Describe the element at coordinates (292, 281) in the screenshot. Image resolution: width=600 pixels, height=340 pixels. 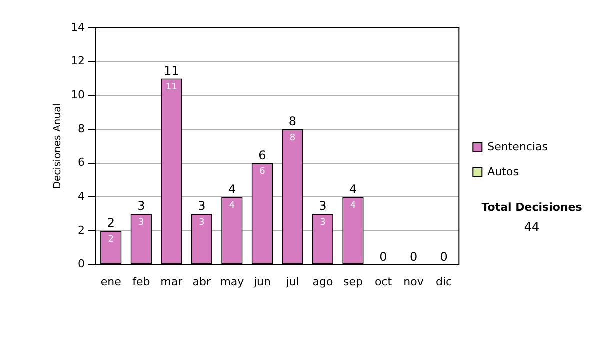
I see `x-tick-label: jul` at that location.